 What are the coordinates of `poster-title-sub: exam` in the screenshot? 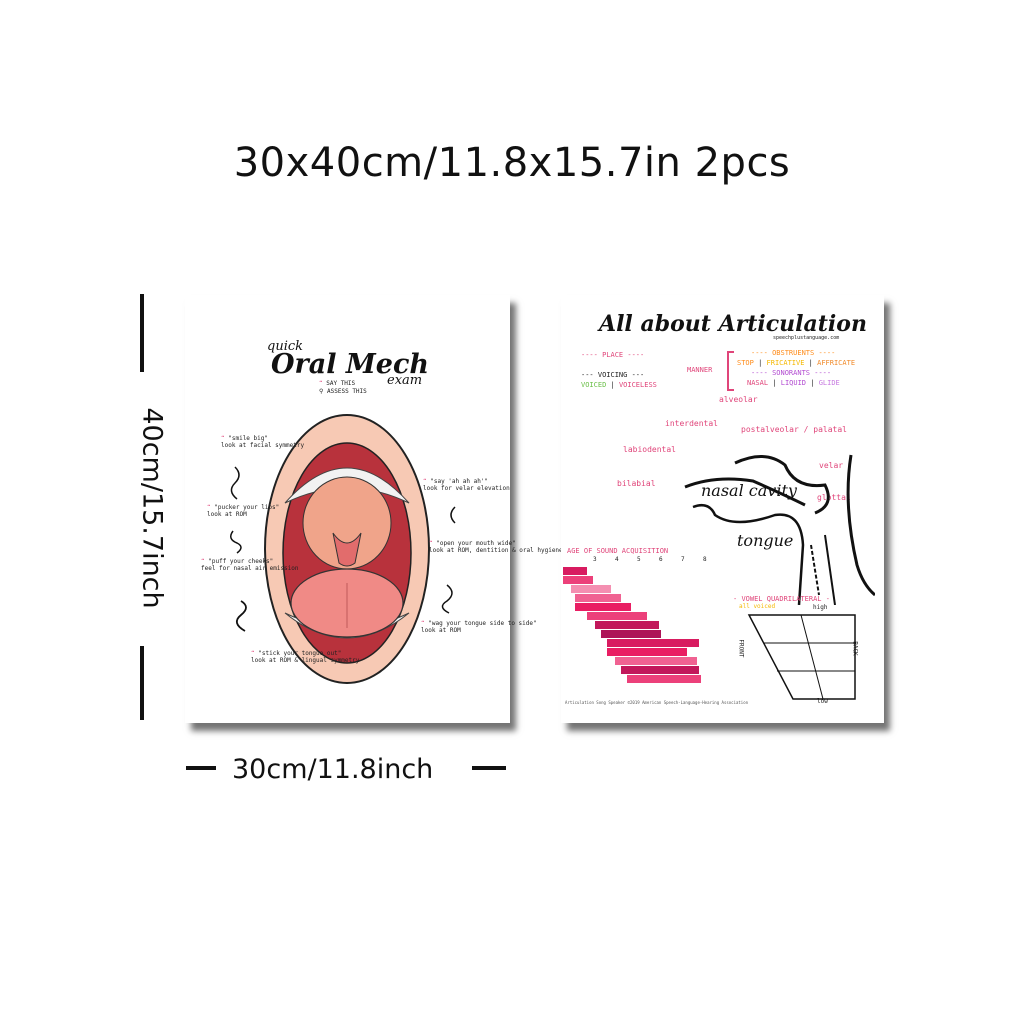 It's located at (405, 380).